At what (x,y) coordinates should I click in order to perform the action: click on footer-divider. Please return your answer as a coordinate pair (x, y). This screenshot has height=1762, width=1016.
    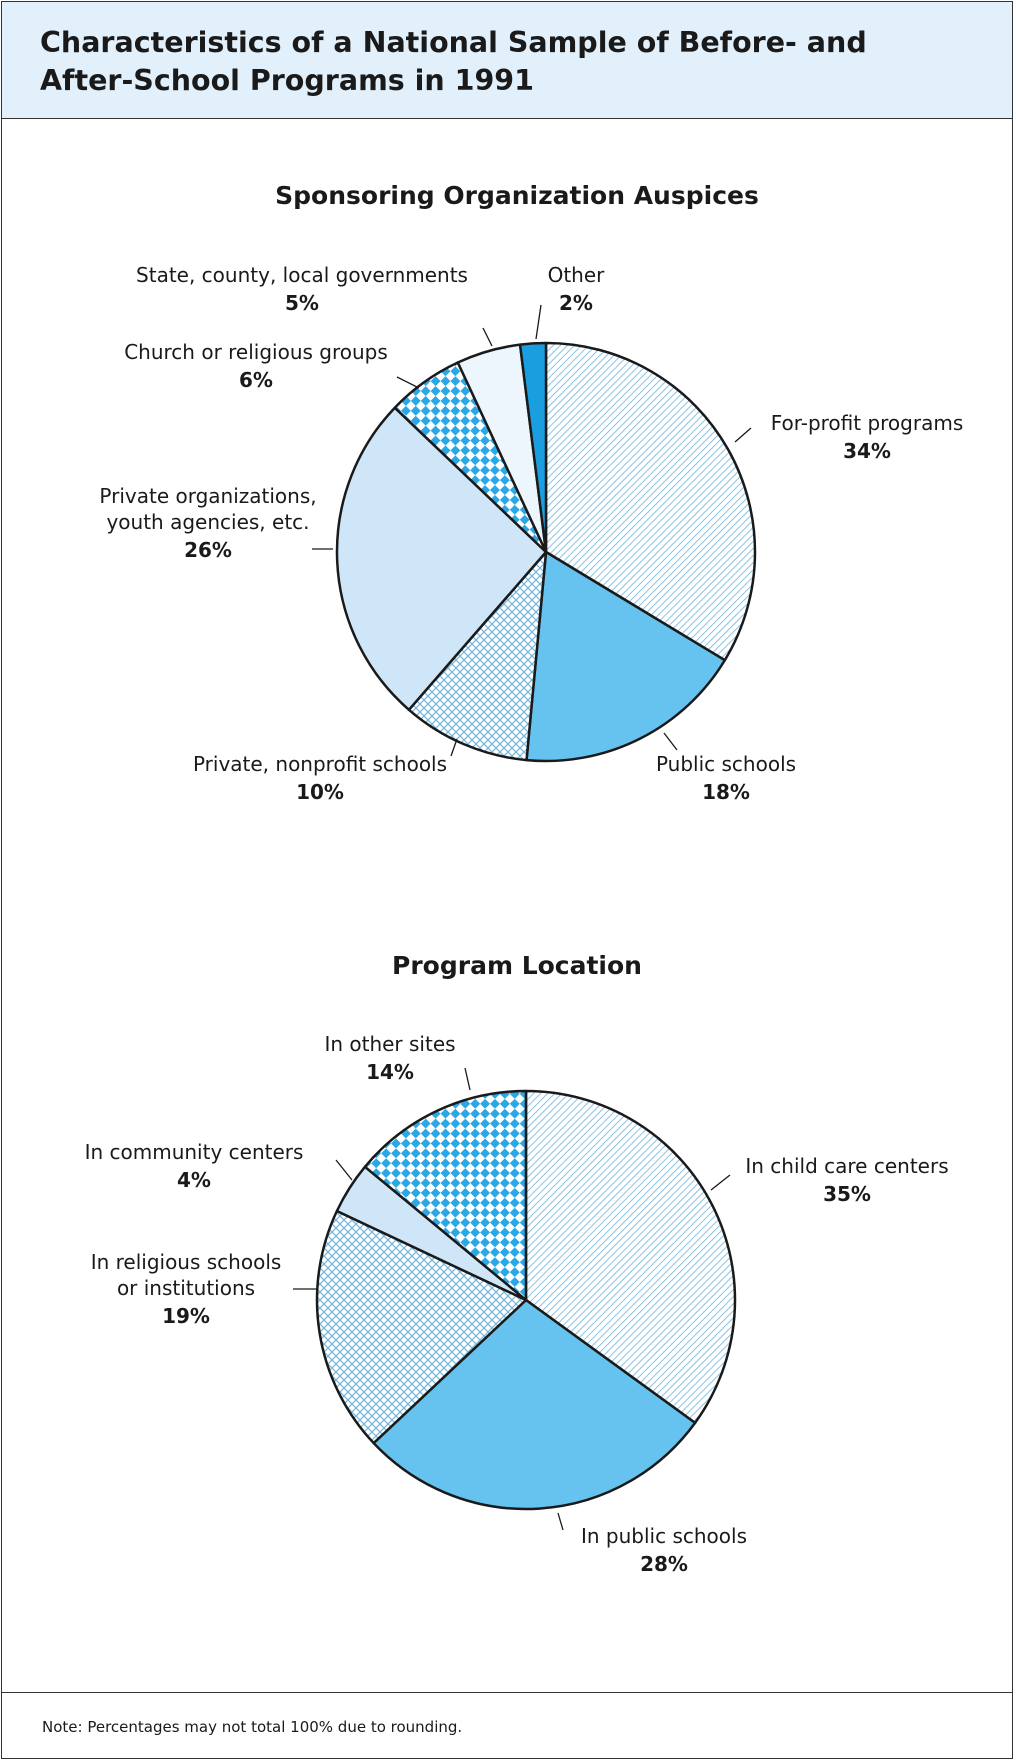
    Looking at the image, I should click on (507, 1692).